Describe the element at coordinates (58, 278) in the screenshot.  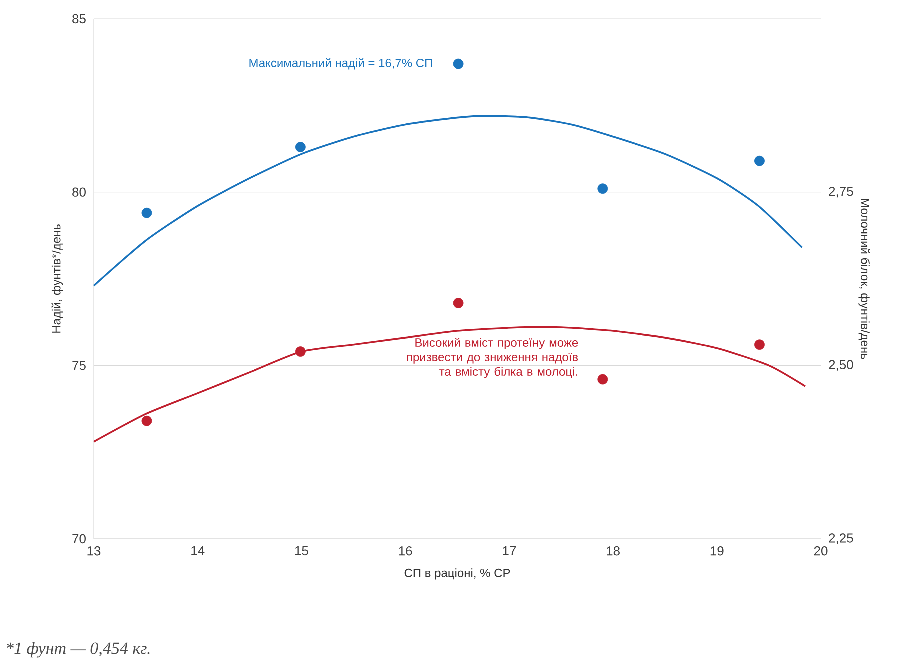
I see `y-axis-title: Надій, фунтів*/день` at that location.